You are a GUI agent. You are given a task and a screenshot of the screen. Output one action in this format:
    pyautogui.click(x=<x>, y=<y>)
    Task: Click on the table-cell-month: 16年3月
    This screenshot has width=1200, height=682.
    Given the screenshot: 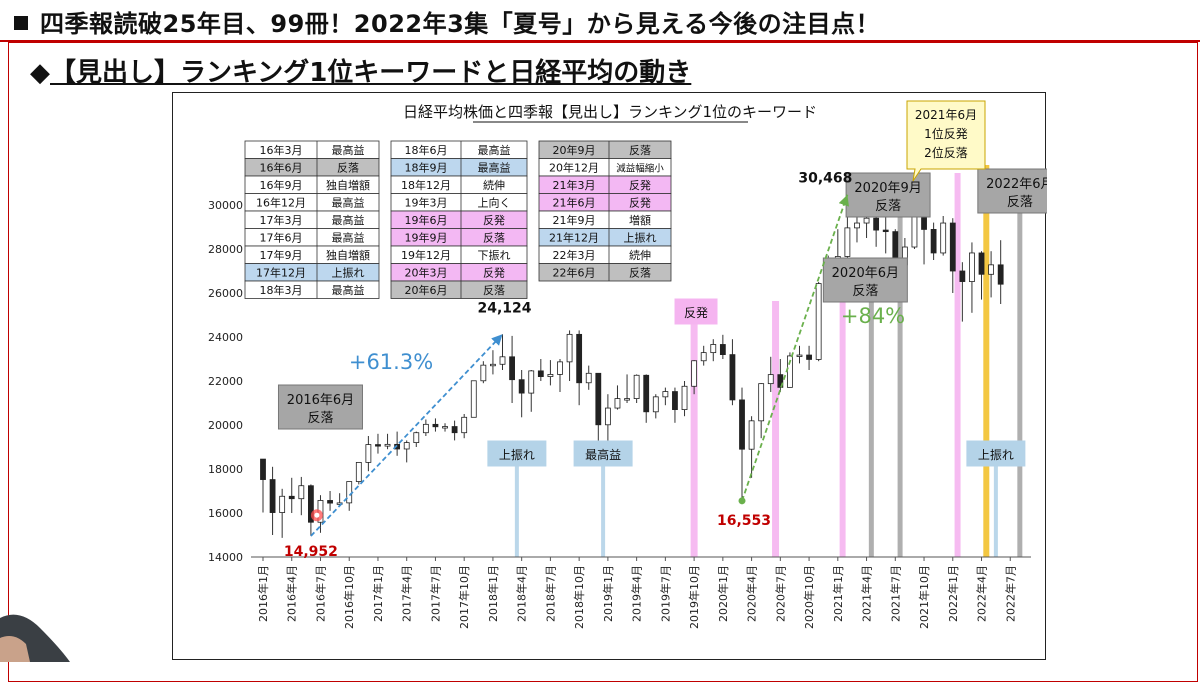 What is the action you would take?
    pyautogui.click(x=281, y=150)
    